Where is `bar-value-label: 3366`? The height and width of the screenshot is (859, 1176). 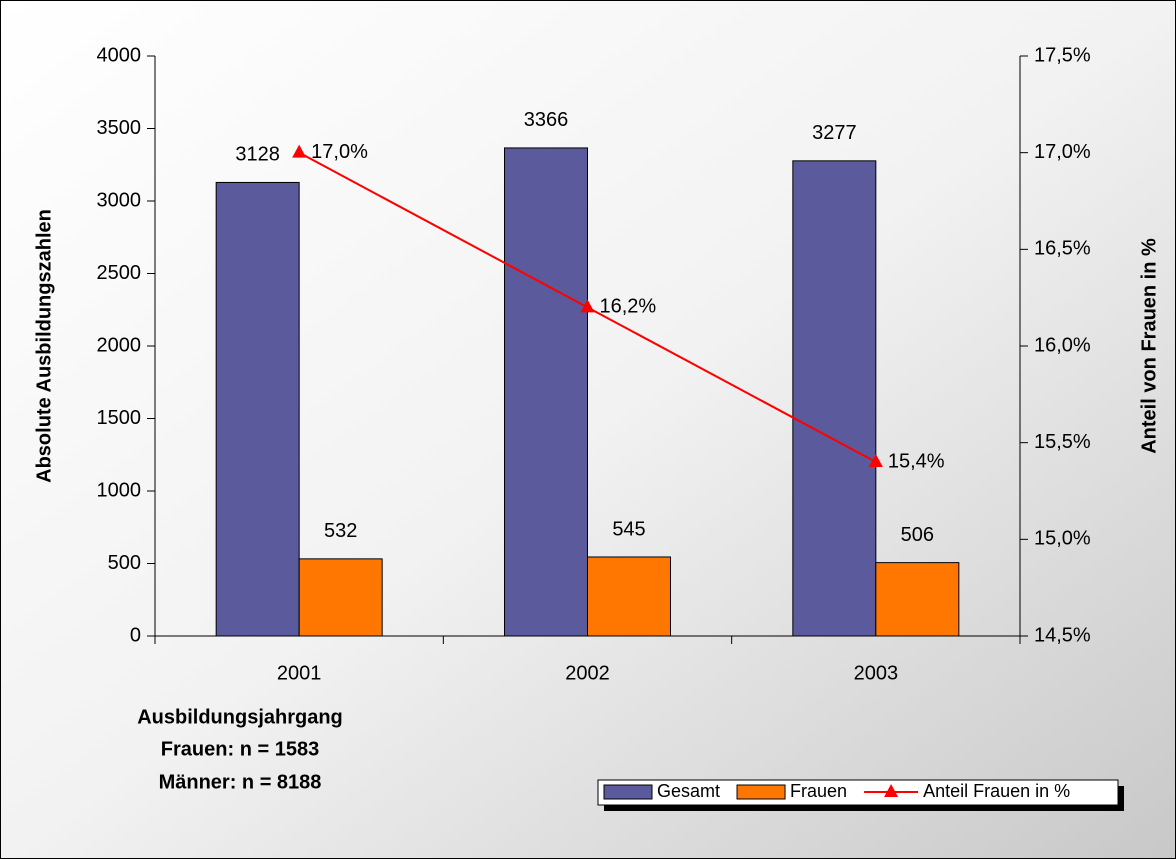 bar-value-label: 3366 is located at coordinates (546, 120).